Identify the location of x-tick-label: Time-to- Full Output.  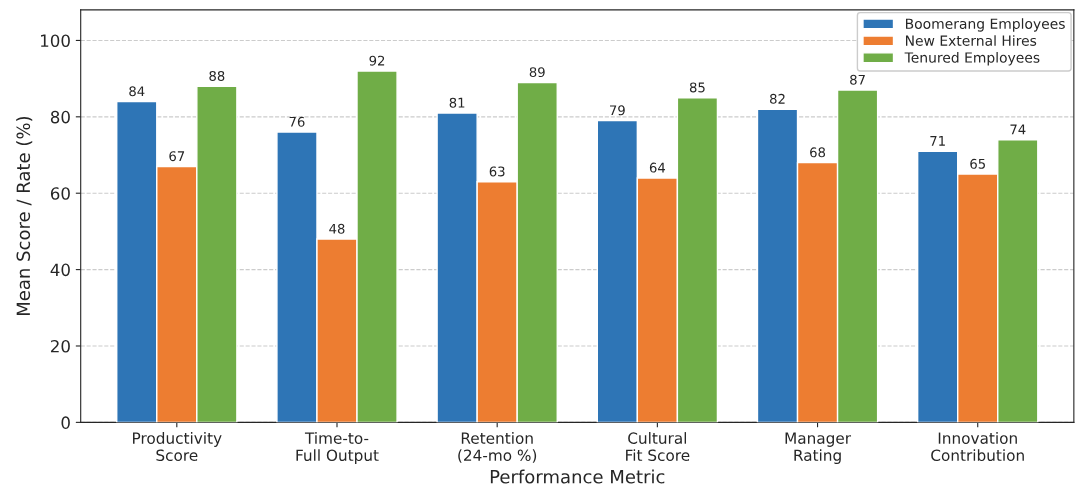
(337, 448).